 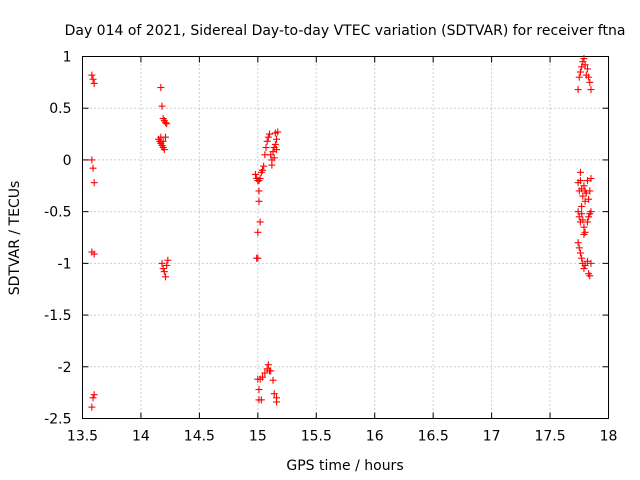 I want to click on x-tick-label: 14, so click(x=141, y=437).